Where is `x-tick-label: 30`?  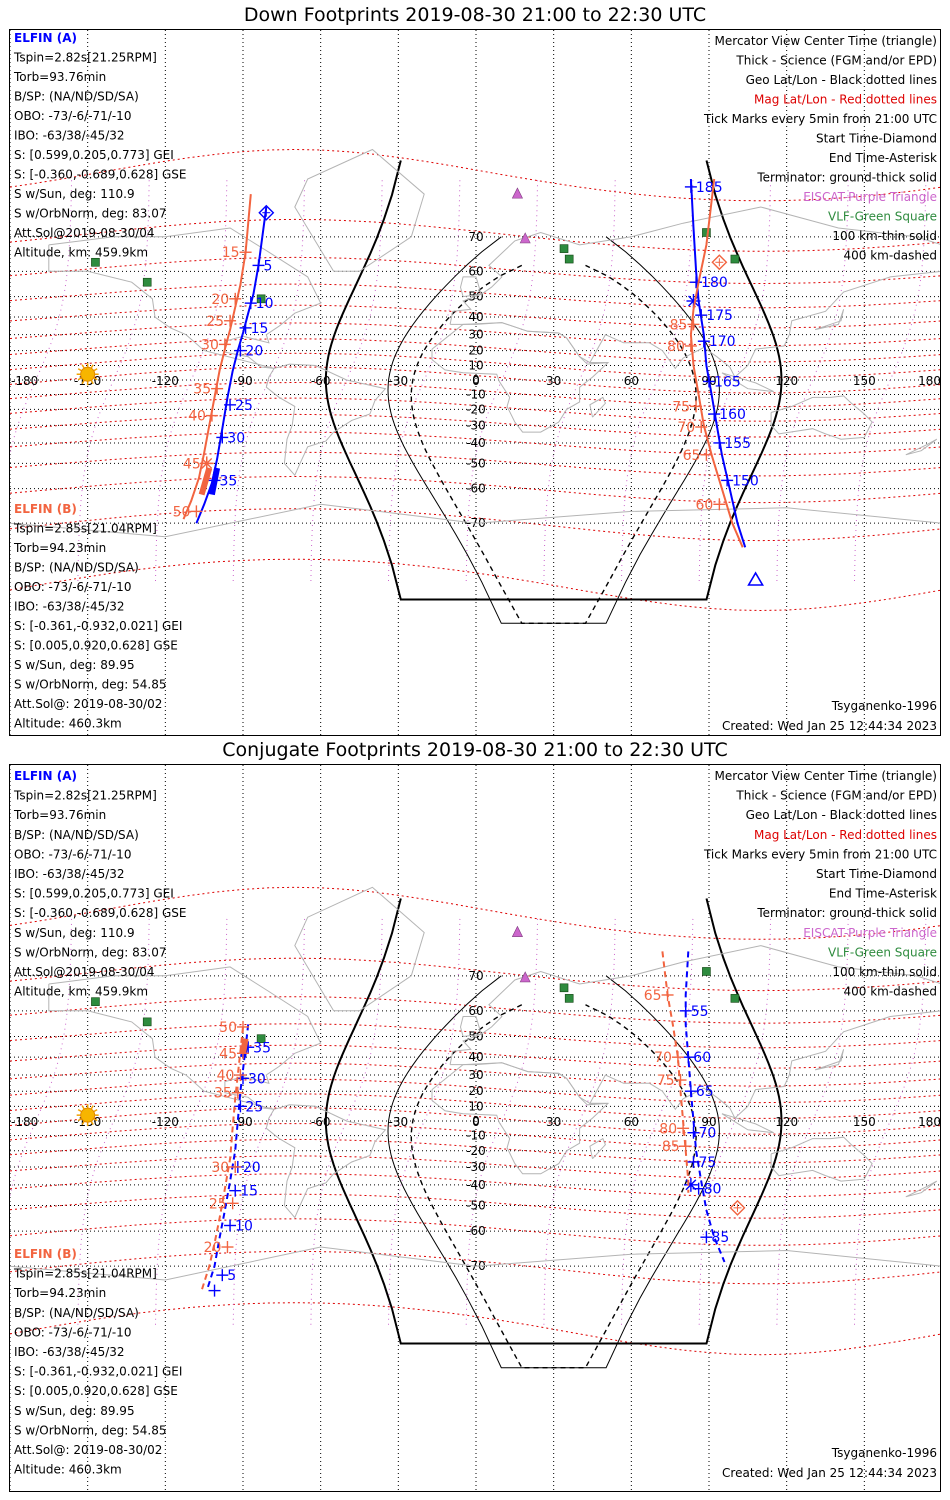 x-tick-label: 30 is located at coordinates (553, 1122).